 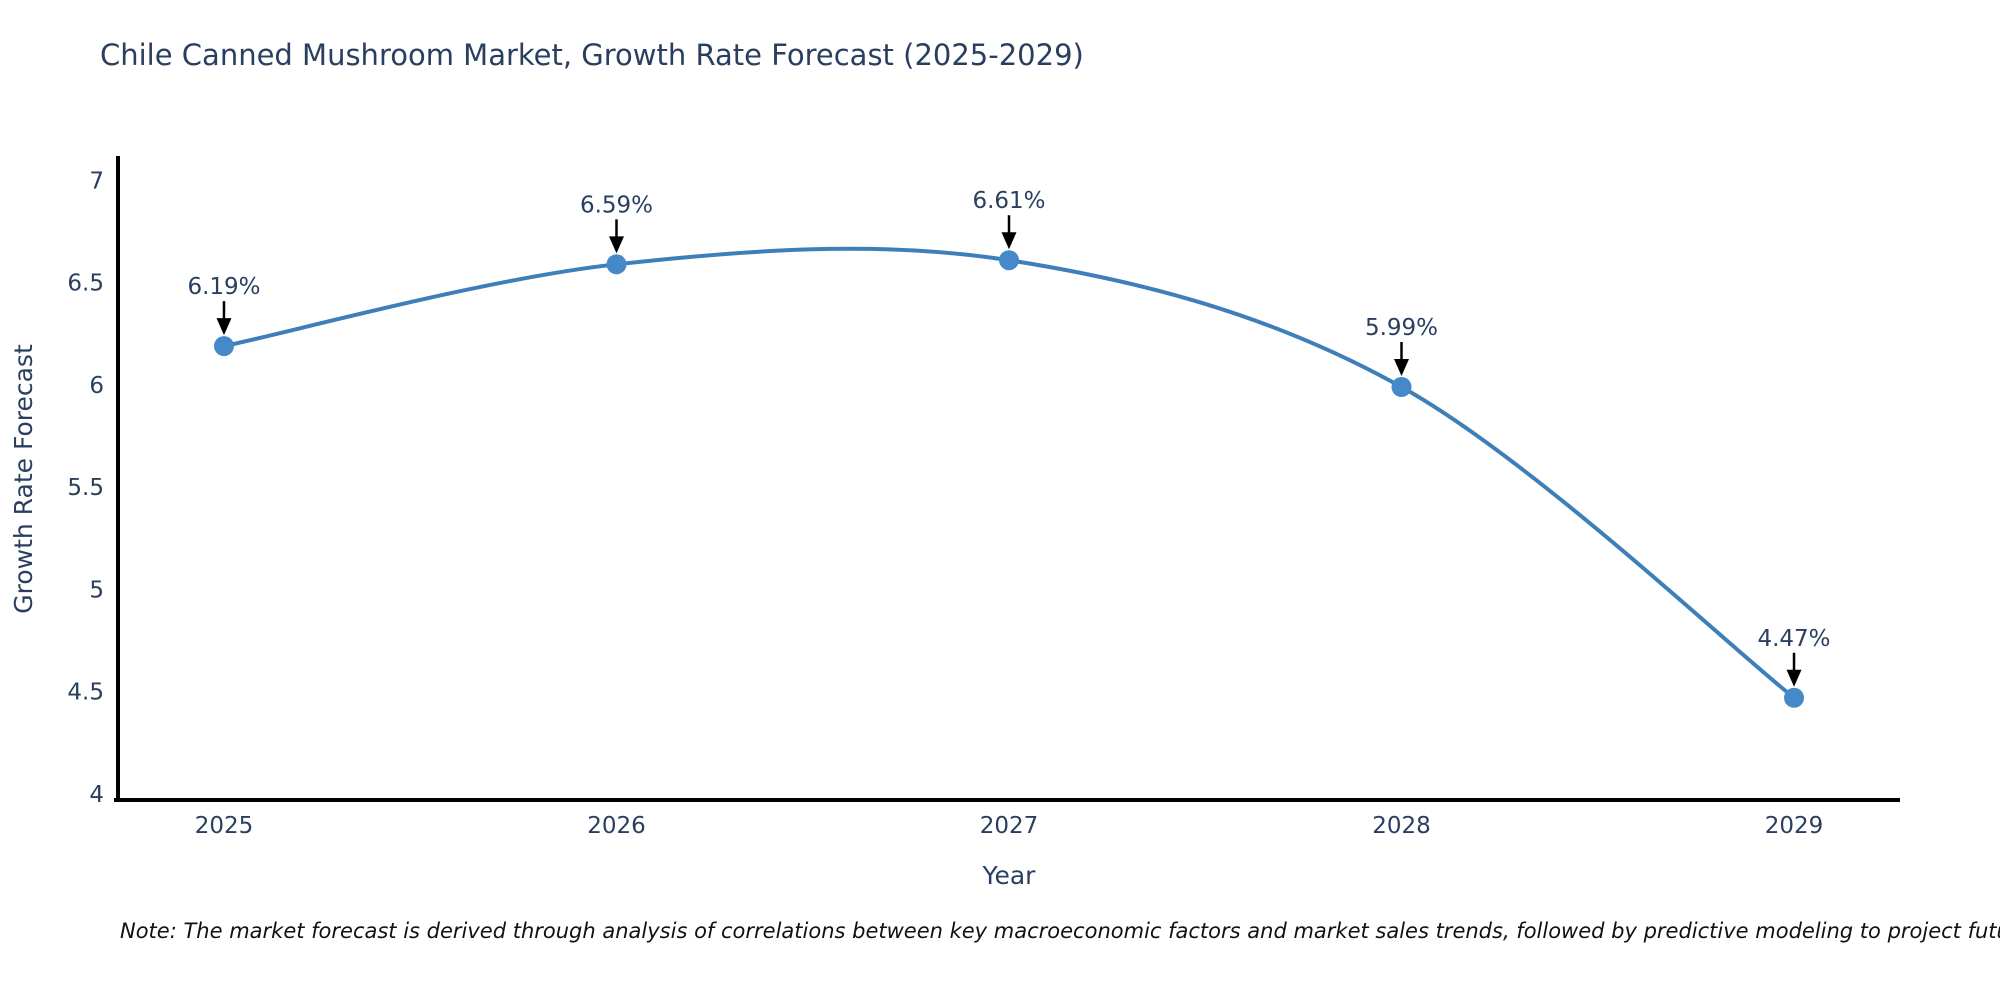 What do you see at coordinates (1793, 639) in the screenshot?
I see `point-value-label: 4.47%` at bounding box center [1793, 639].